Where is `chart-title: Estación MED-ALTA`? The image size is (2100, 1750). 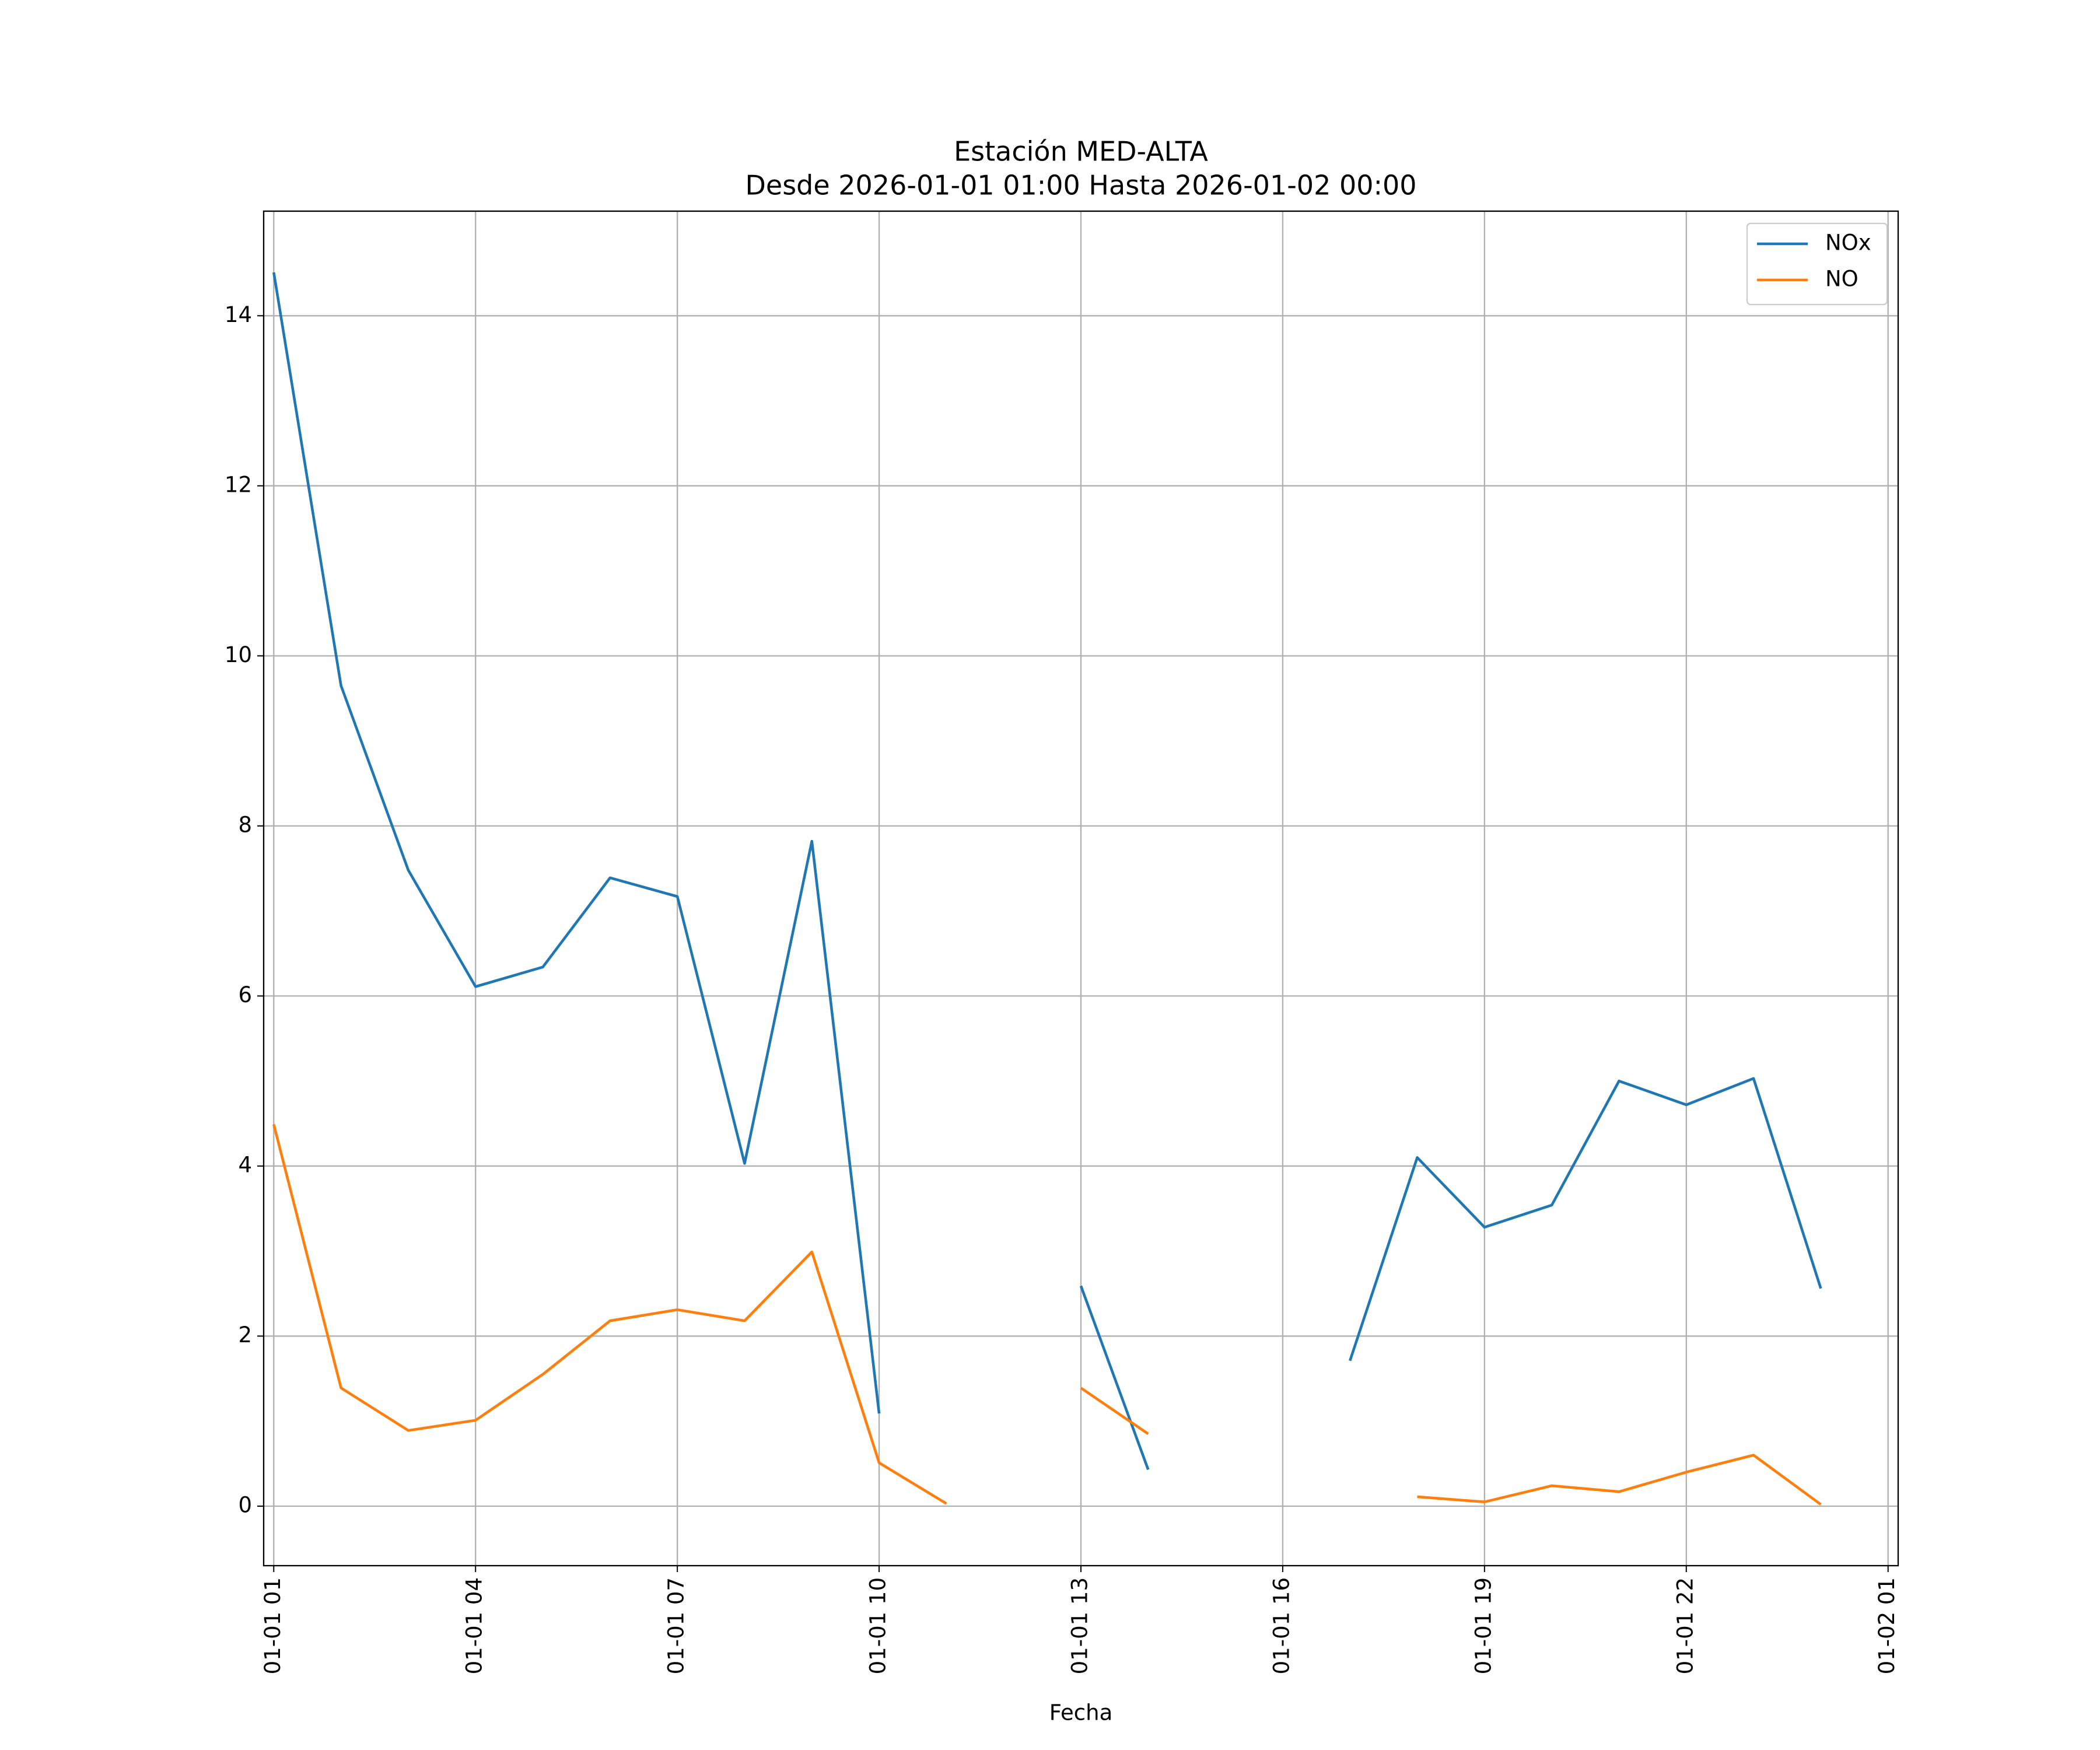
chart-title: Estación MED-ALTA is located at coordinates (1081, 152).